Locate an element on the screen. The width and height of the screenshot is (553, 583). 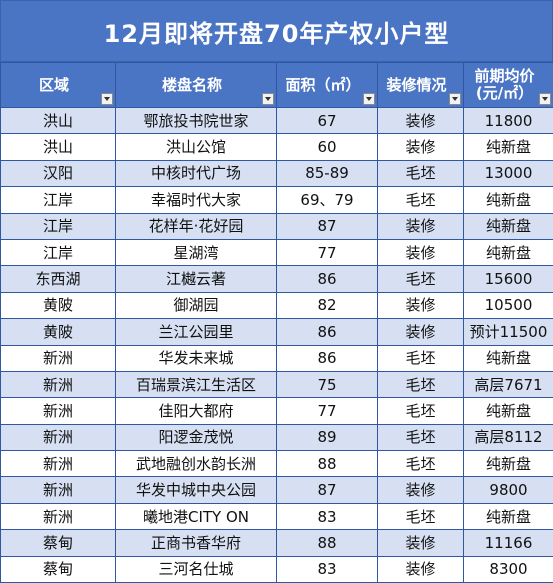
cell-project: 花样年·花好园 is located at coordinates (196, 226).